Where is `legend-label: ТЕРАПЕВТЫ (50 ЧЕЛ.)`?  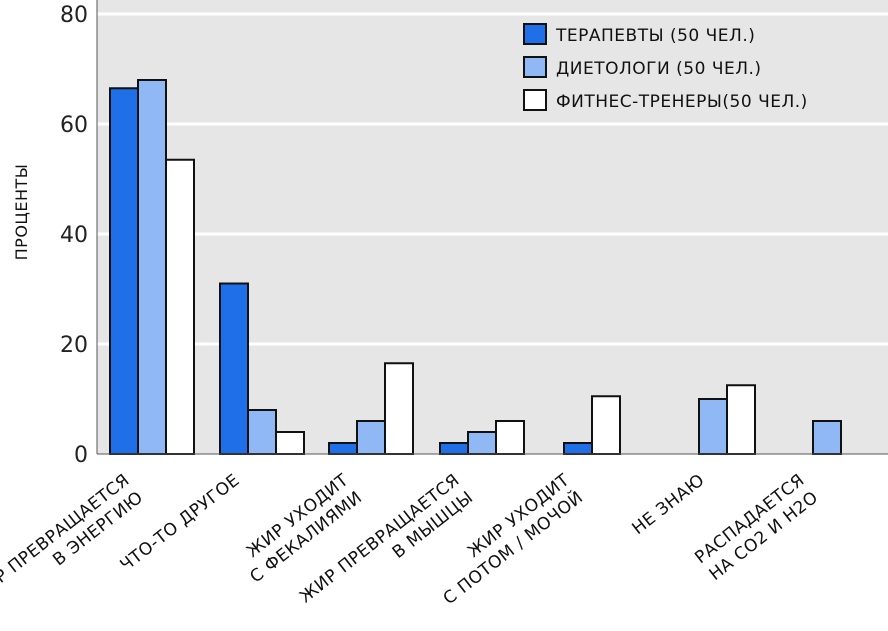
legend-label: ТЕРАПЕВТЫ (50 ЧЕЛ.) is located at coordinates (655, 36).